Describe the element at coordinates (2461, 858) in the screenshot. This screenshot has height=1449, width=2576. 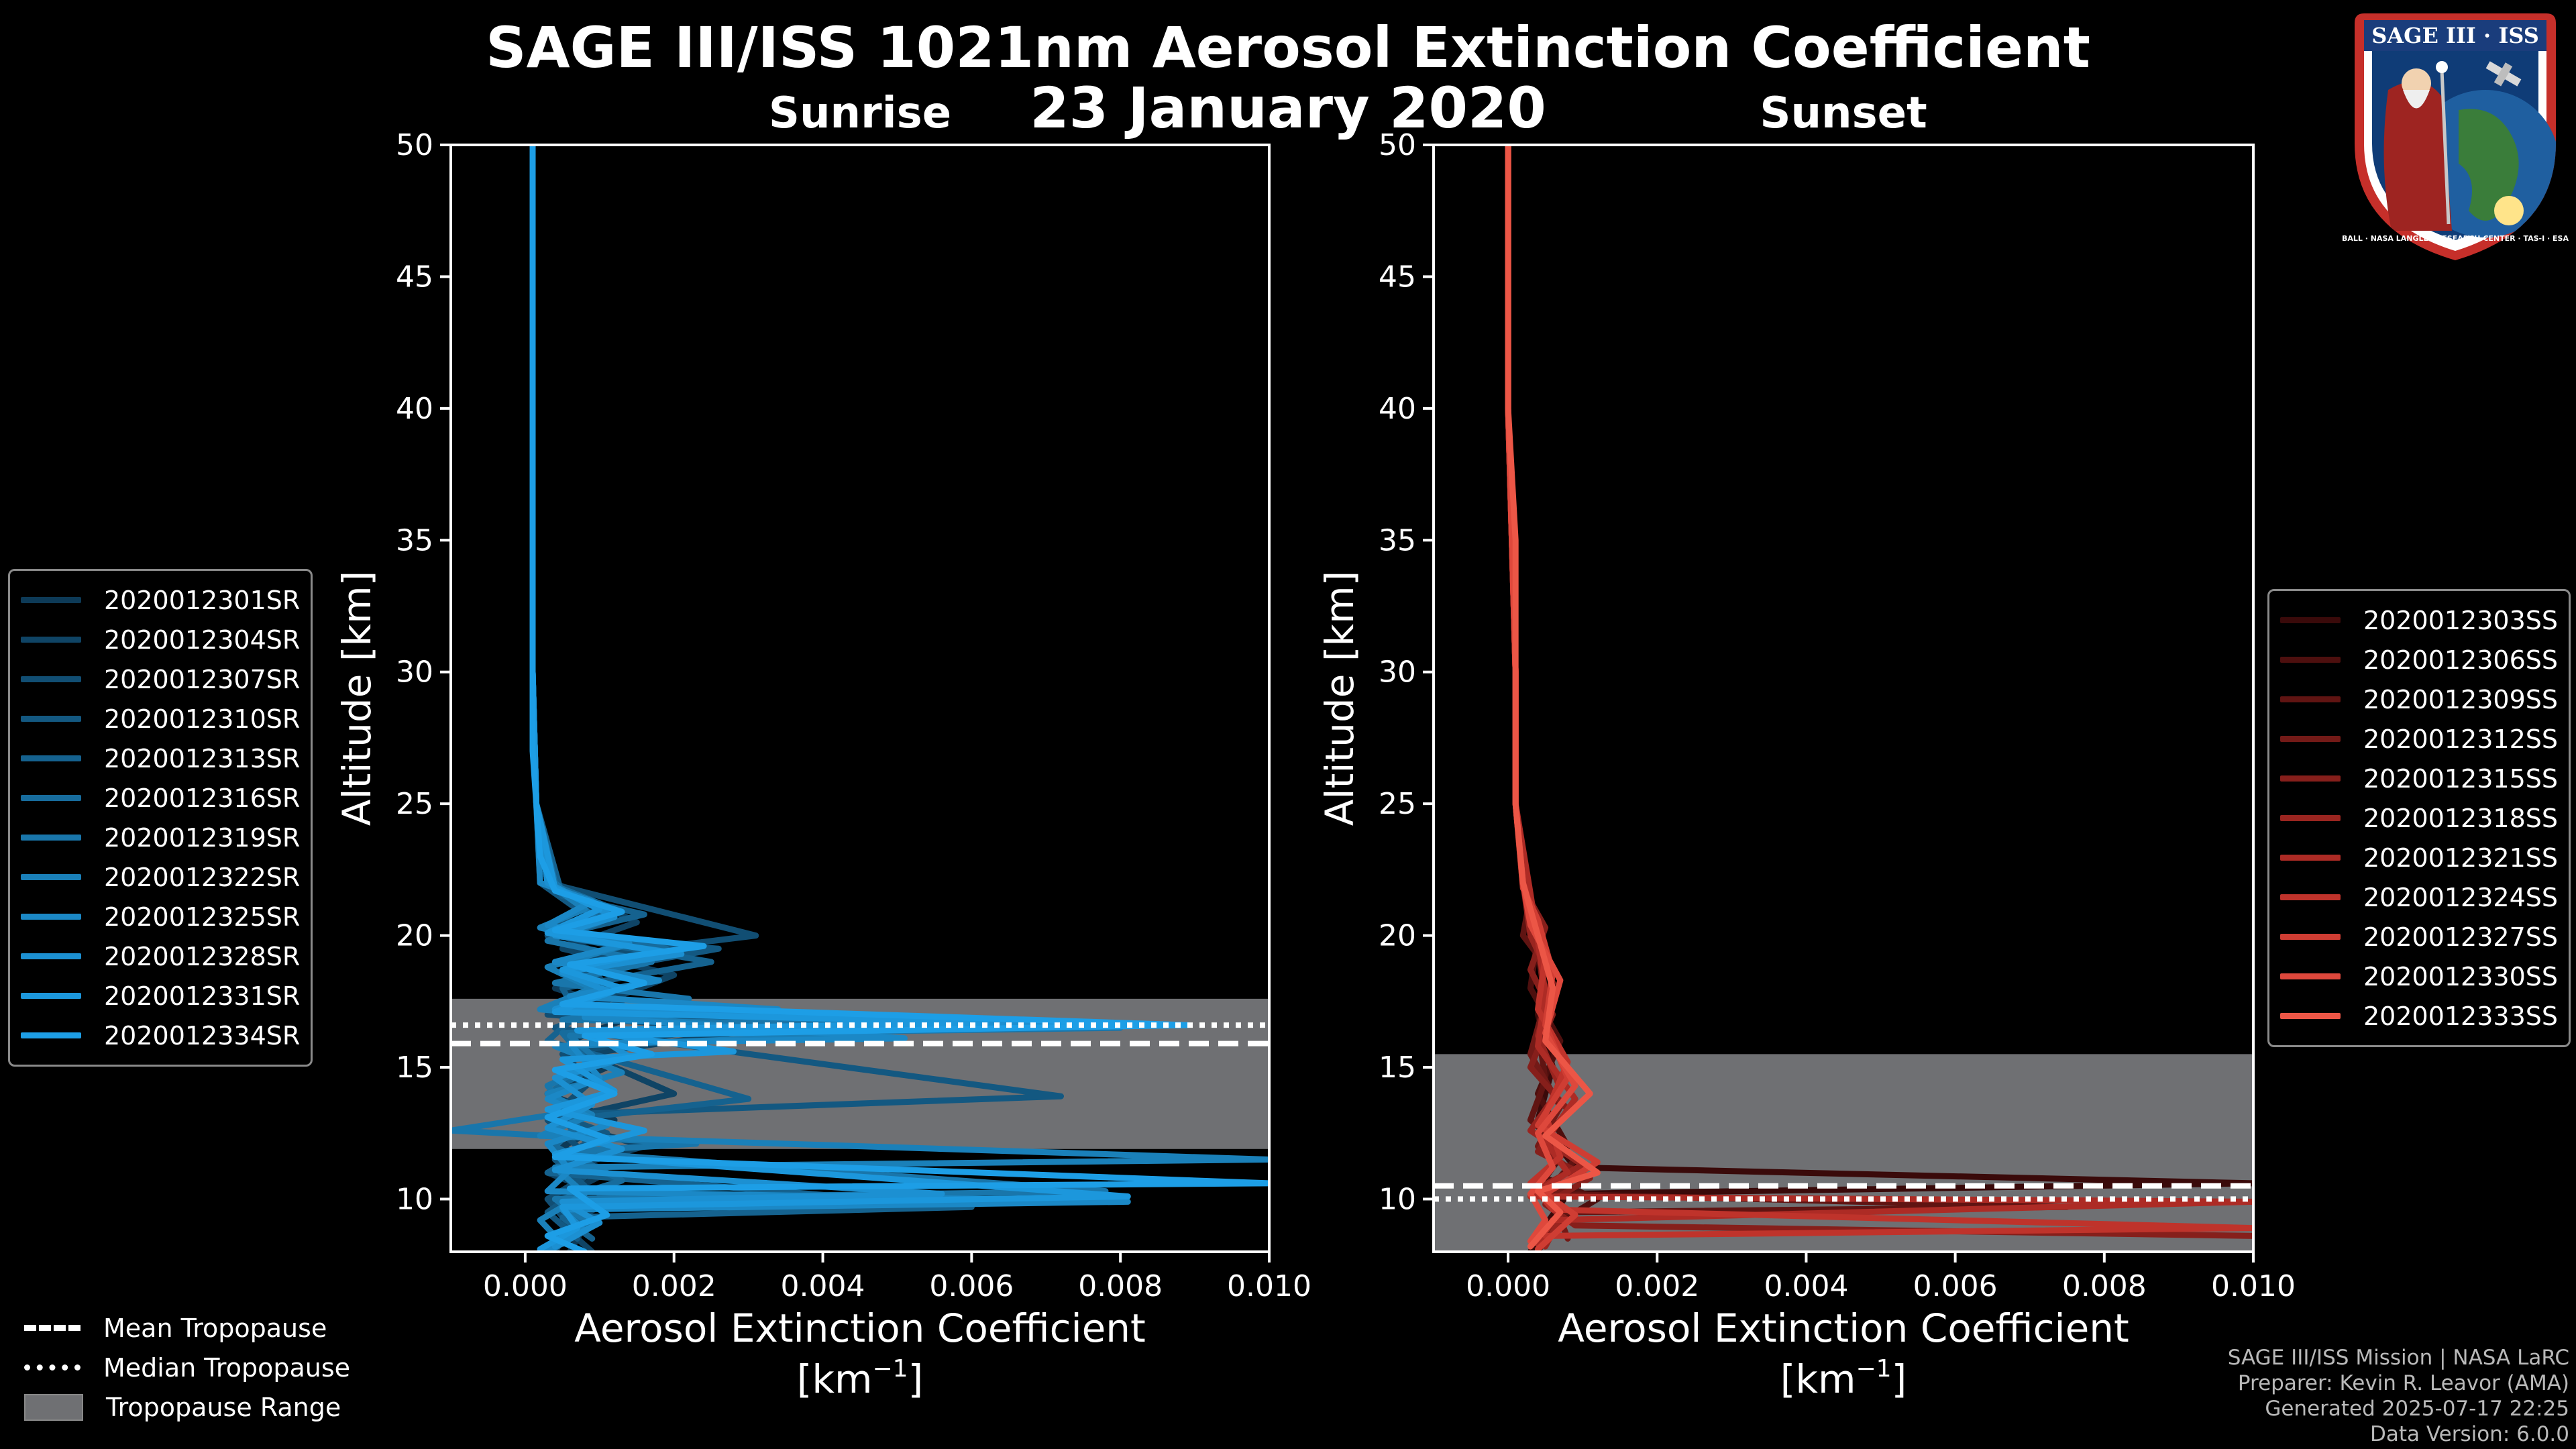
I see `legend-label: 2020012321SS` at that location.